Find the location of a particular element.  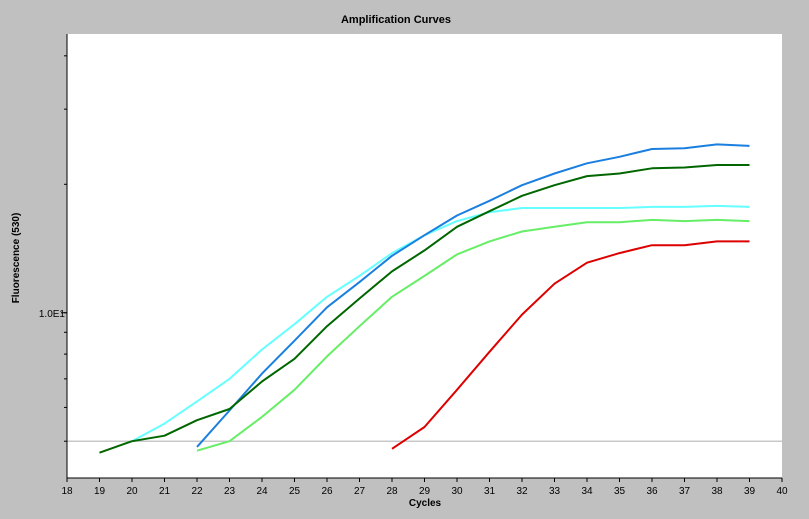

x-tick-label: 23 is located at coordinates (230, 491).